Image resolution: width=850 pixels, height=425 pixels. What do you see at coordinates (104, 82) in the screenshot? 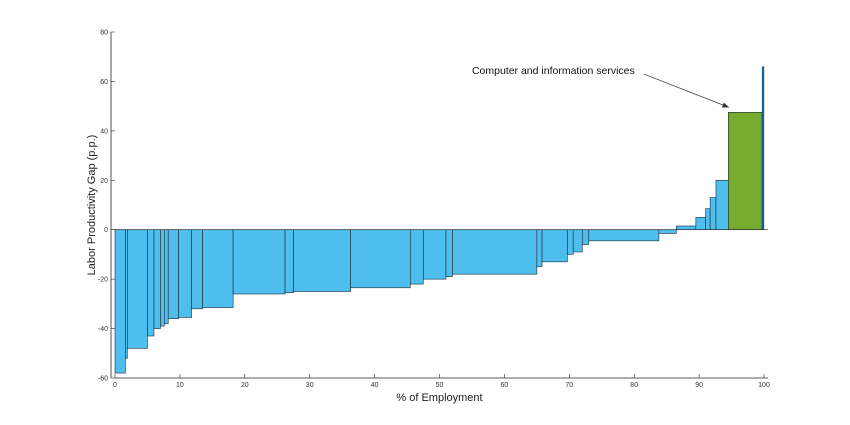
I see `y-tick-label: 60` at bounding box center [104, 82].